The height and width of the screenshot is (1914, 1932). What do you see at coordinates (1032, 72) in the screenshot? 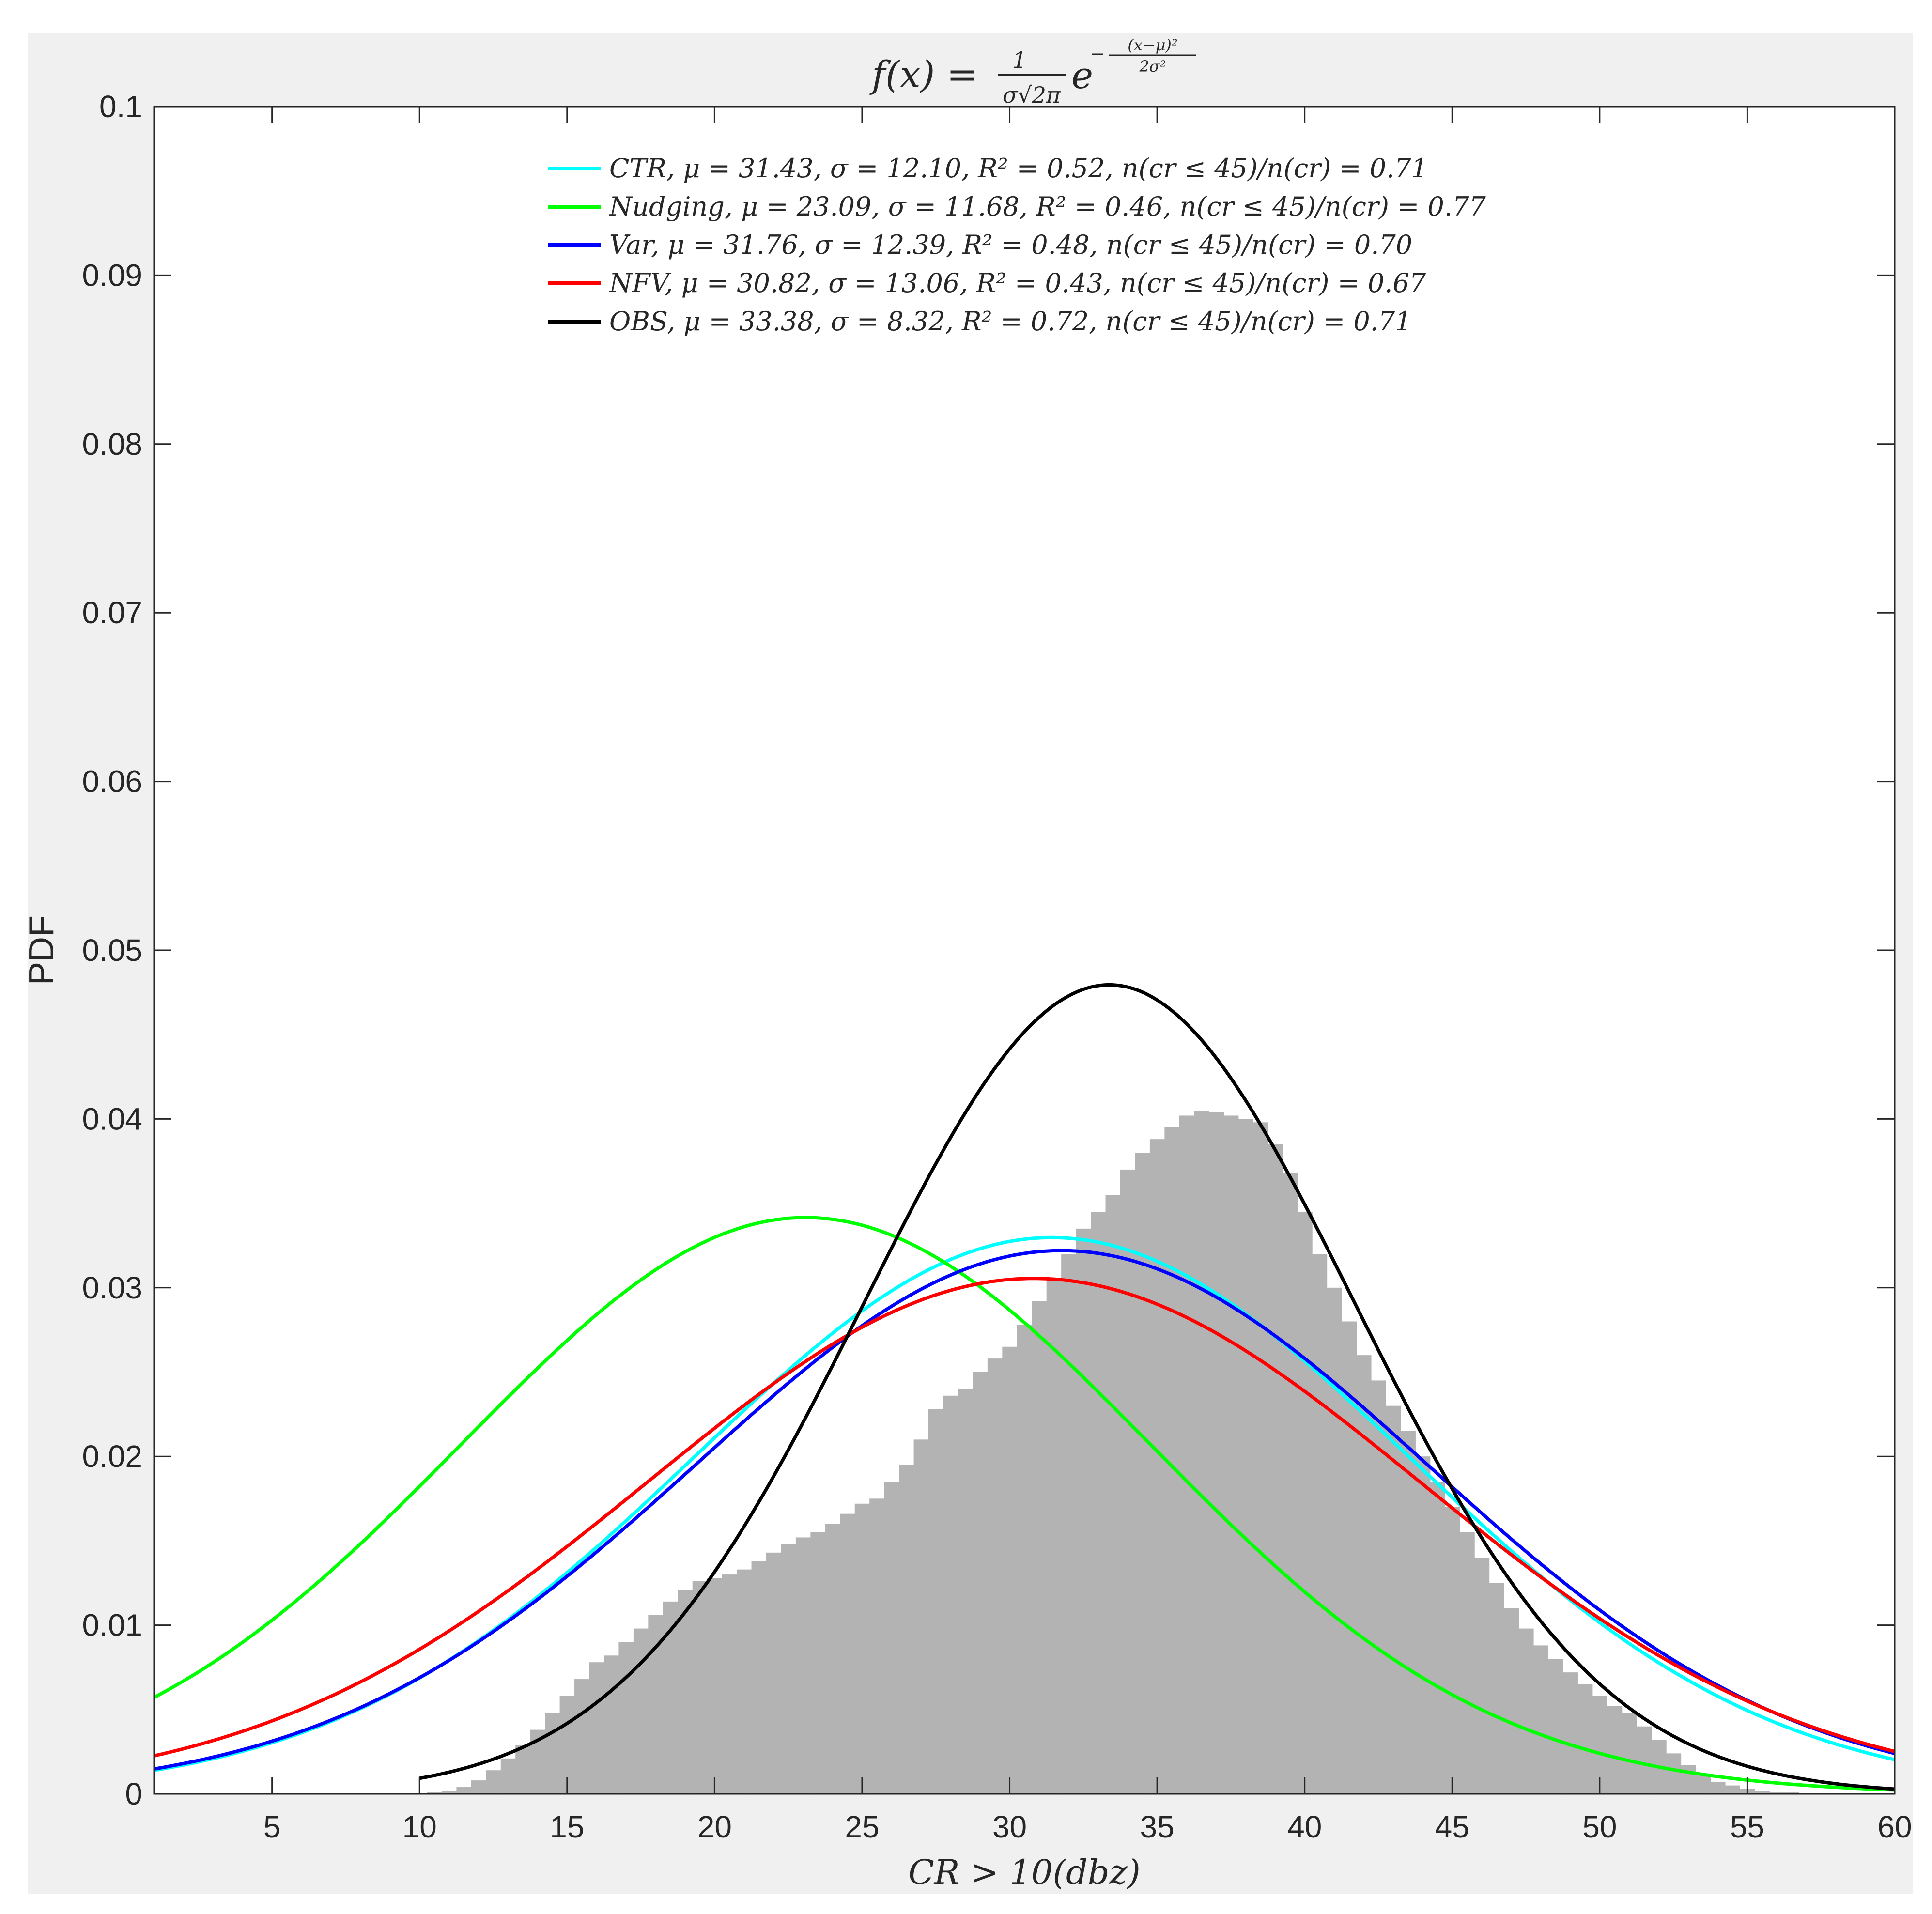
I see `chart-title: f(x) = 1 σ√2π e − (x−μ)² 2σ²` at bounding box center [1032, 72].